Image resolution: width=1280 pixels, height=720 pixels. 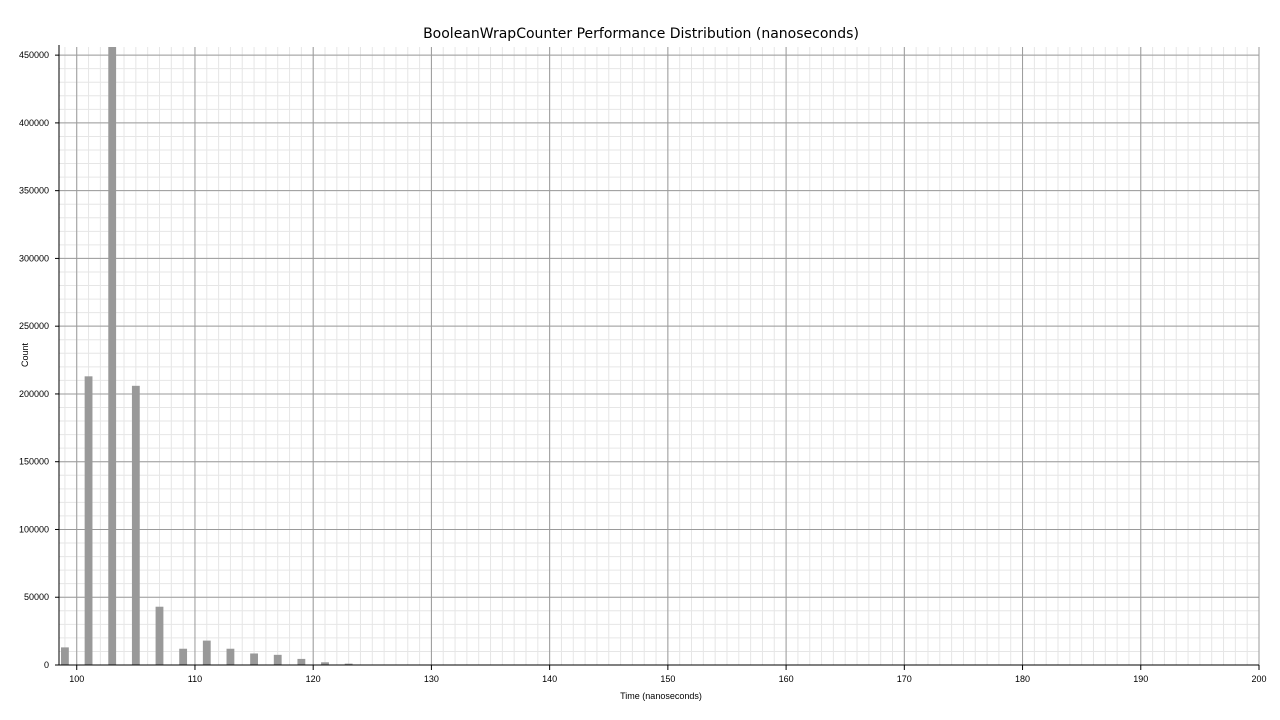 What do you see at coordinates (25, 355) in the screenshot?
I see `y-axis-label: Count` at bounding box center [25, 355].